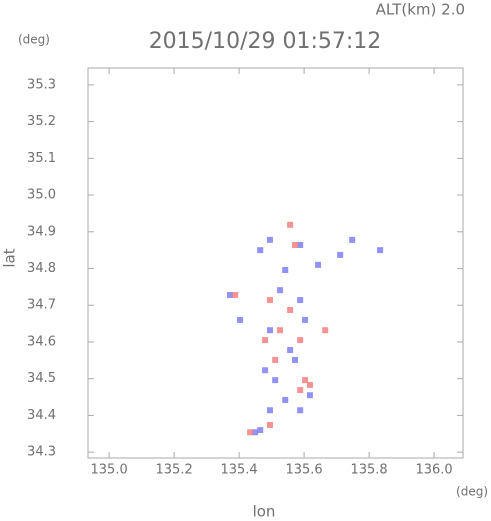 The width and height of the screenshot is (491, 521). Describe the element at coordinates (41, 415) in the screenshot. I see `y-tick-label: 34.4` at that location.